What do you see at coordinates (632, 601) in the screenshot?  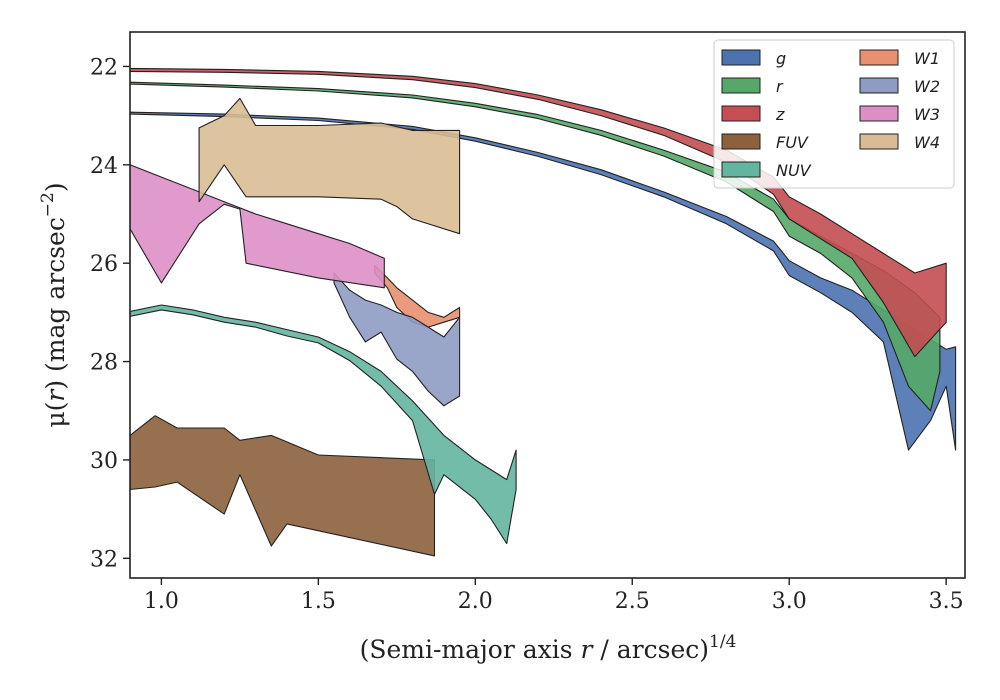 I see `x-tick-label: 2.5` at bounding box center [632, 601].